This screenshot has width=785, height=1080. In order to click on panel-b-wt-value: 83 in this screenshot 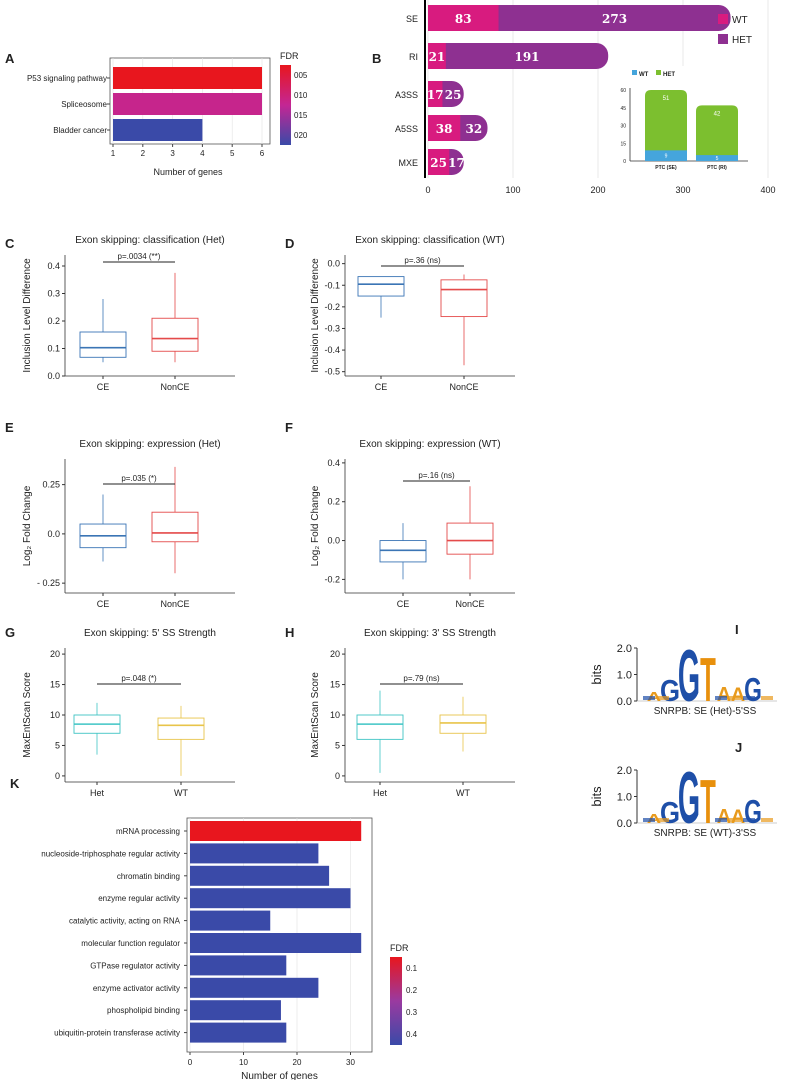, I will do `click(463, 19)`.